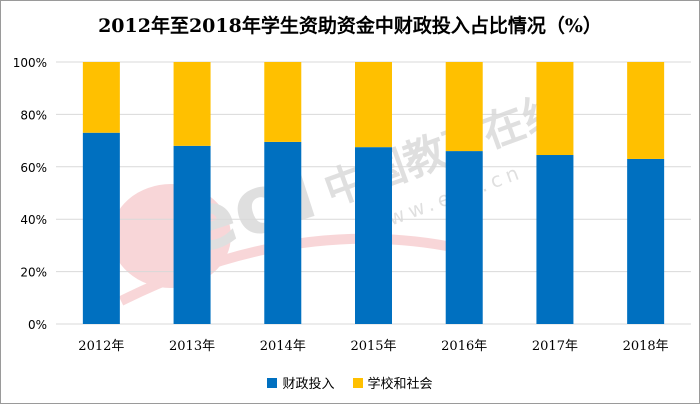 The image size is (700, 404). Describe the element at coordinates (464, 346) in the screenshot. I see `x-tick-label: 2016年` at that location.